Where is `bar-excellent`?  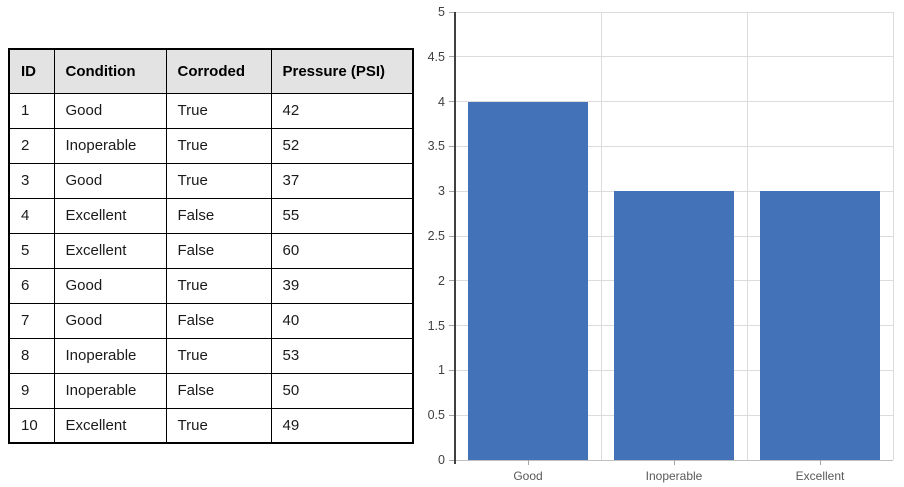
bar-excellent is located at coordinates (820, 325).